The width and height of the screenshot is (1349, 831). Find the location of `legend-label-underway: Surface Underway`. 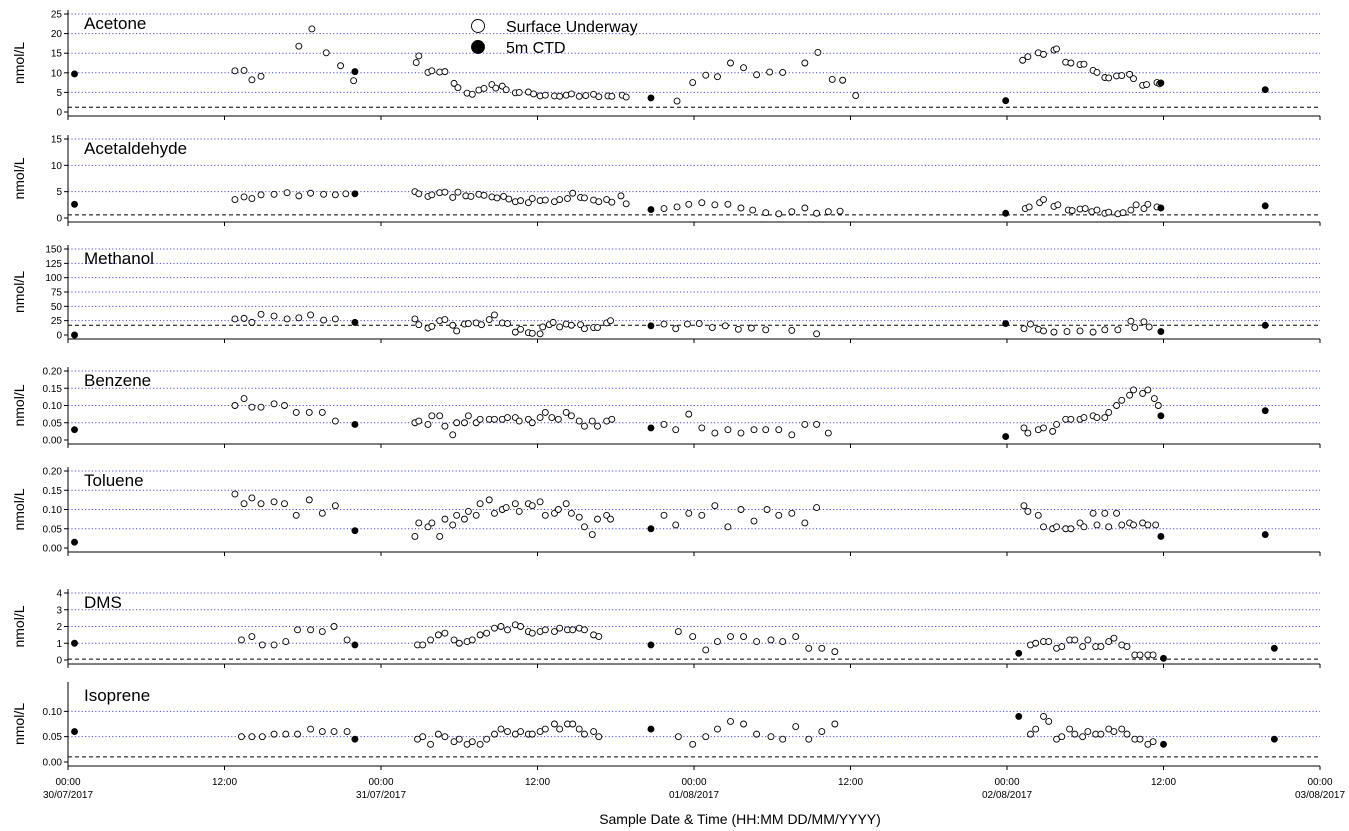

legend-label-underway: Surface Underway is located at coordinates (572, 27).